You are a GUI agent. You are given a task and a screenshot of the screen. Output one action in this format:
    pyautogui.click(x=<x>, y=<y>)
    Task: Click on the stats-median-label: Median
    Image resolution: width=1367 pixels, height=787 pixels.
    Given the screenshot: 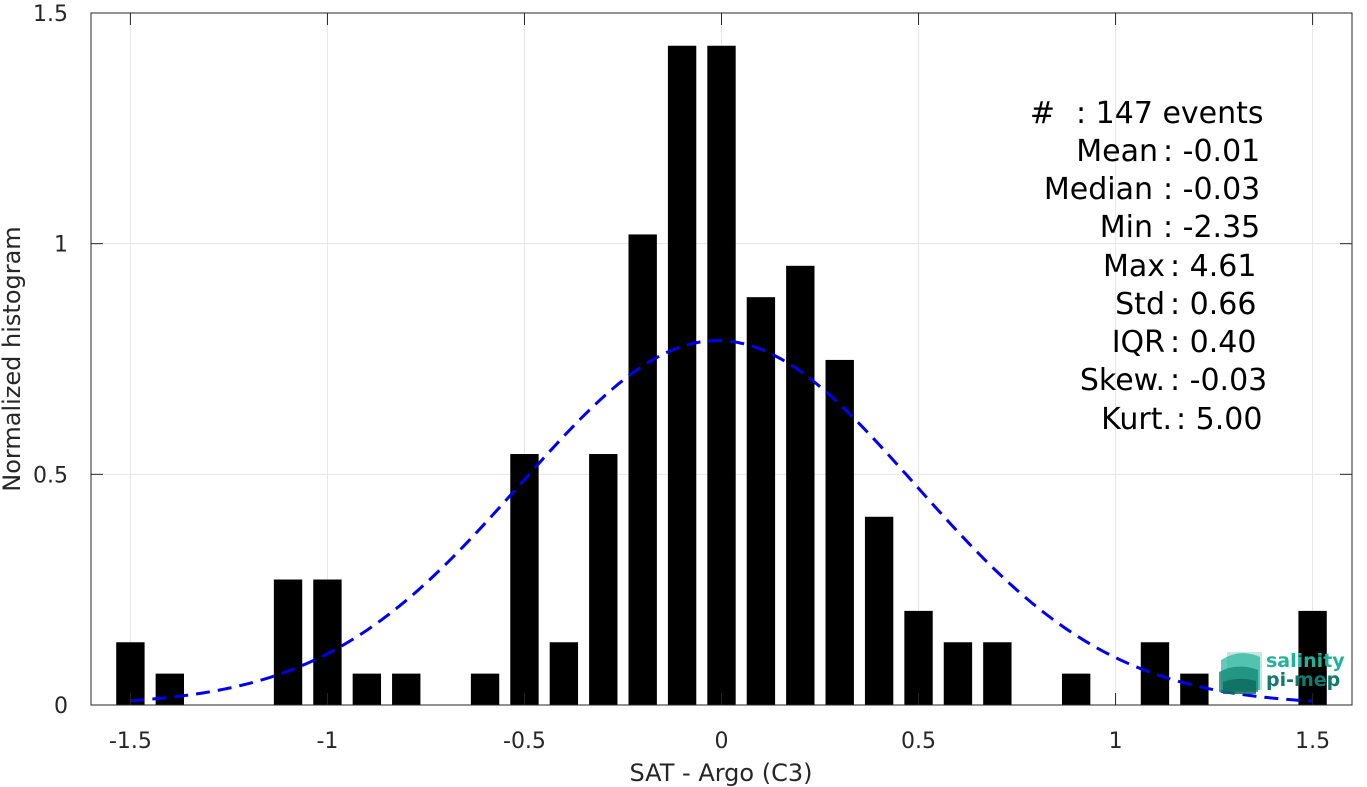 What is the action you would take?
    pyautogui.click(x=1098, y=189)
    